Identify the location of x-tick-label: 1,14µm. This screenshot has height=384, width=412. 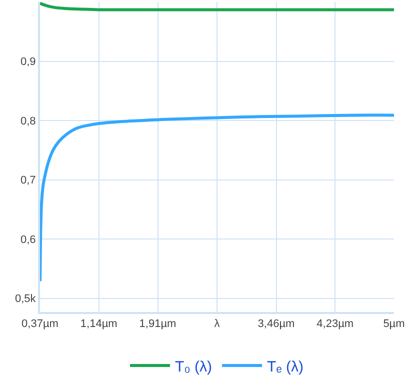
(99, 324).